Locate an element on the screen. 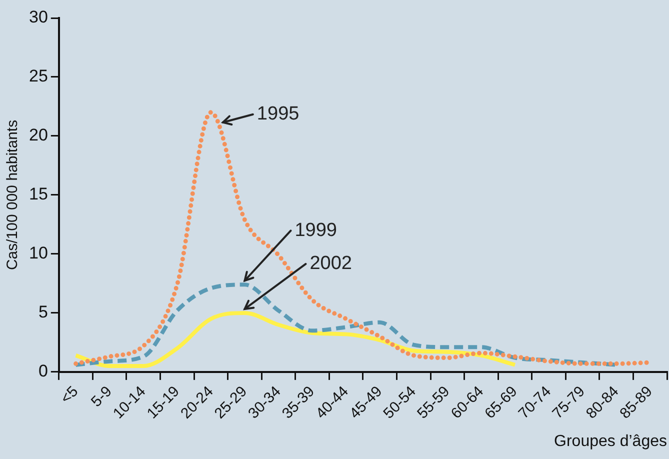  y-tick-label: 20 is located at coordinates (38, 135).